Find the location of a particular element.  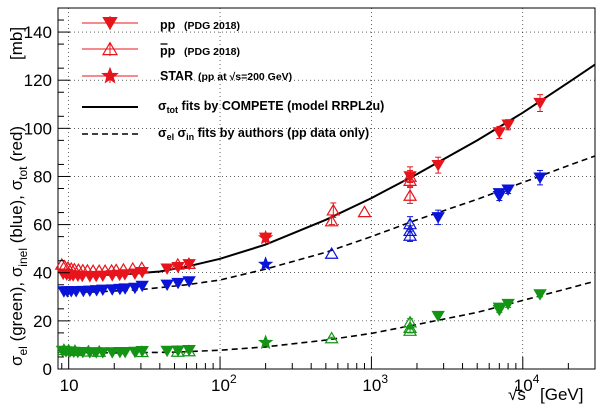

x-axis-unit: [GeV] is located at coordinates (561, 394).